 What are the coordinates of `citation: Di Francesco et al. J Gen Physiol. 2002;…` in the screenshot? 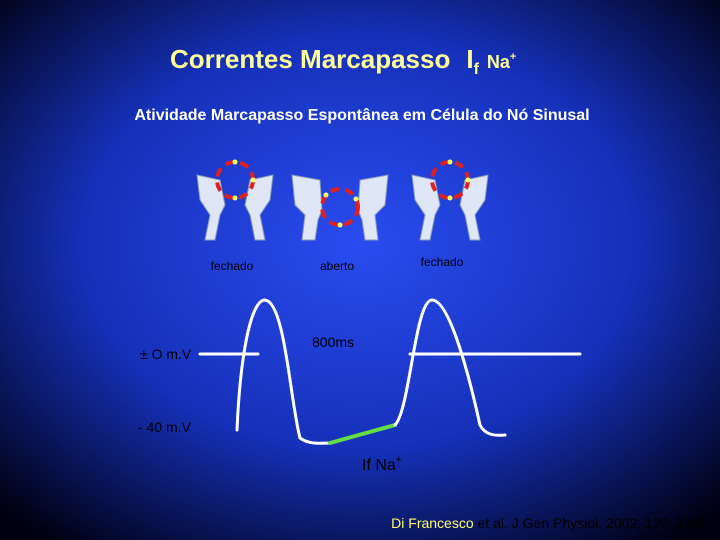 It's located at (547, 523).